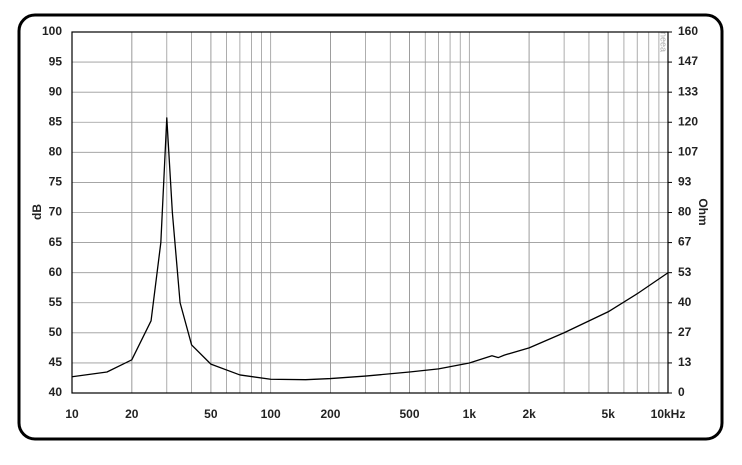 The width and height of the screenshot is (742, 465). Describe the element at coordinates (664, 42) in the screenshot. I see `watermark: neea` at that location.